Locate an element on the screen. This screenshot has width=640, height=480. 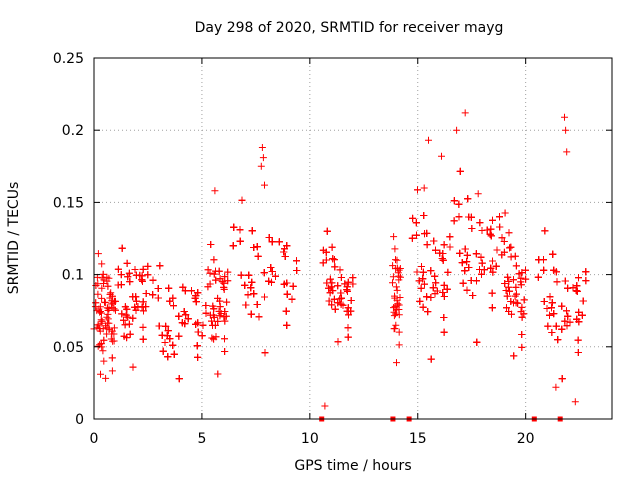
y-tick-label: 0.15 is located at coordinates (68, 203).